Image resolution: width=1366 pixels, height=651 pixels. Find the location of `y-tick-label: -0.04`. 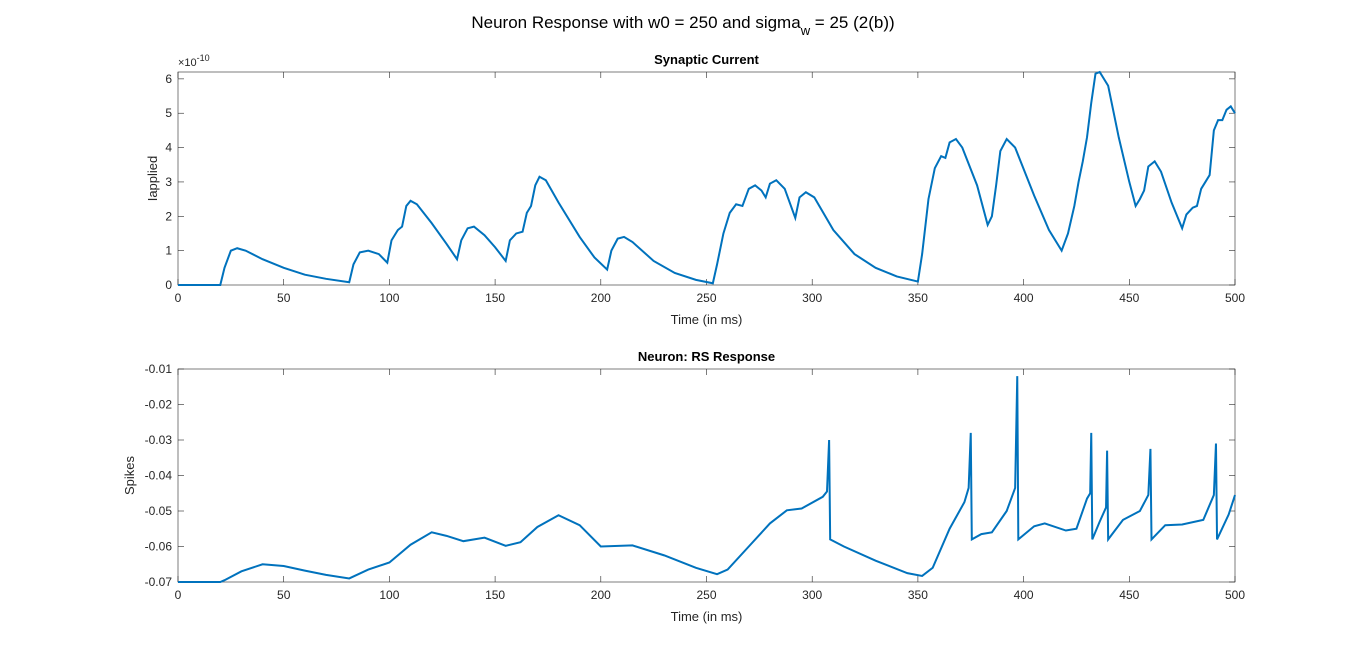

y-tick-label: -0.04 is located at coordinates (159, 476).